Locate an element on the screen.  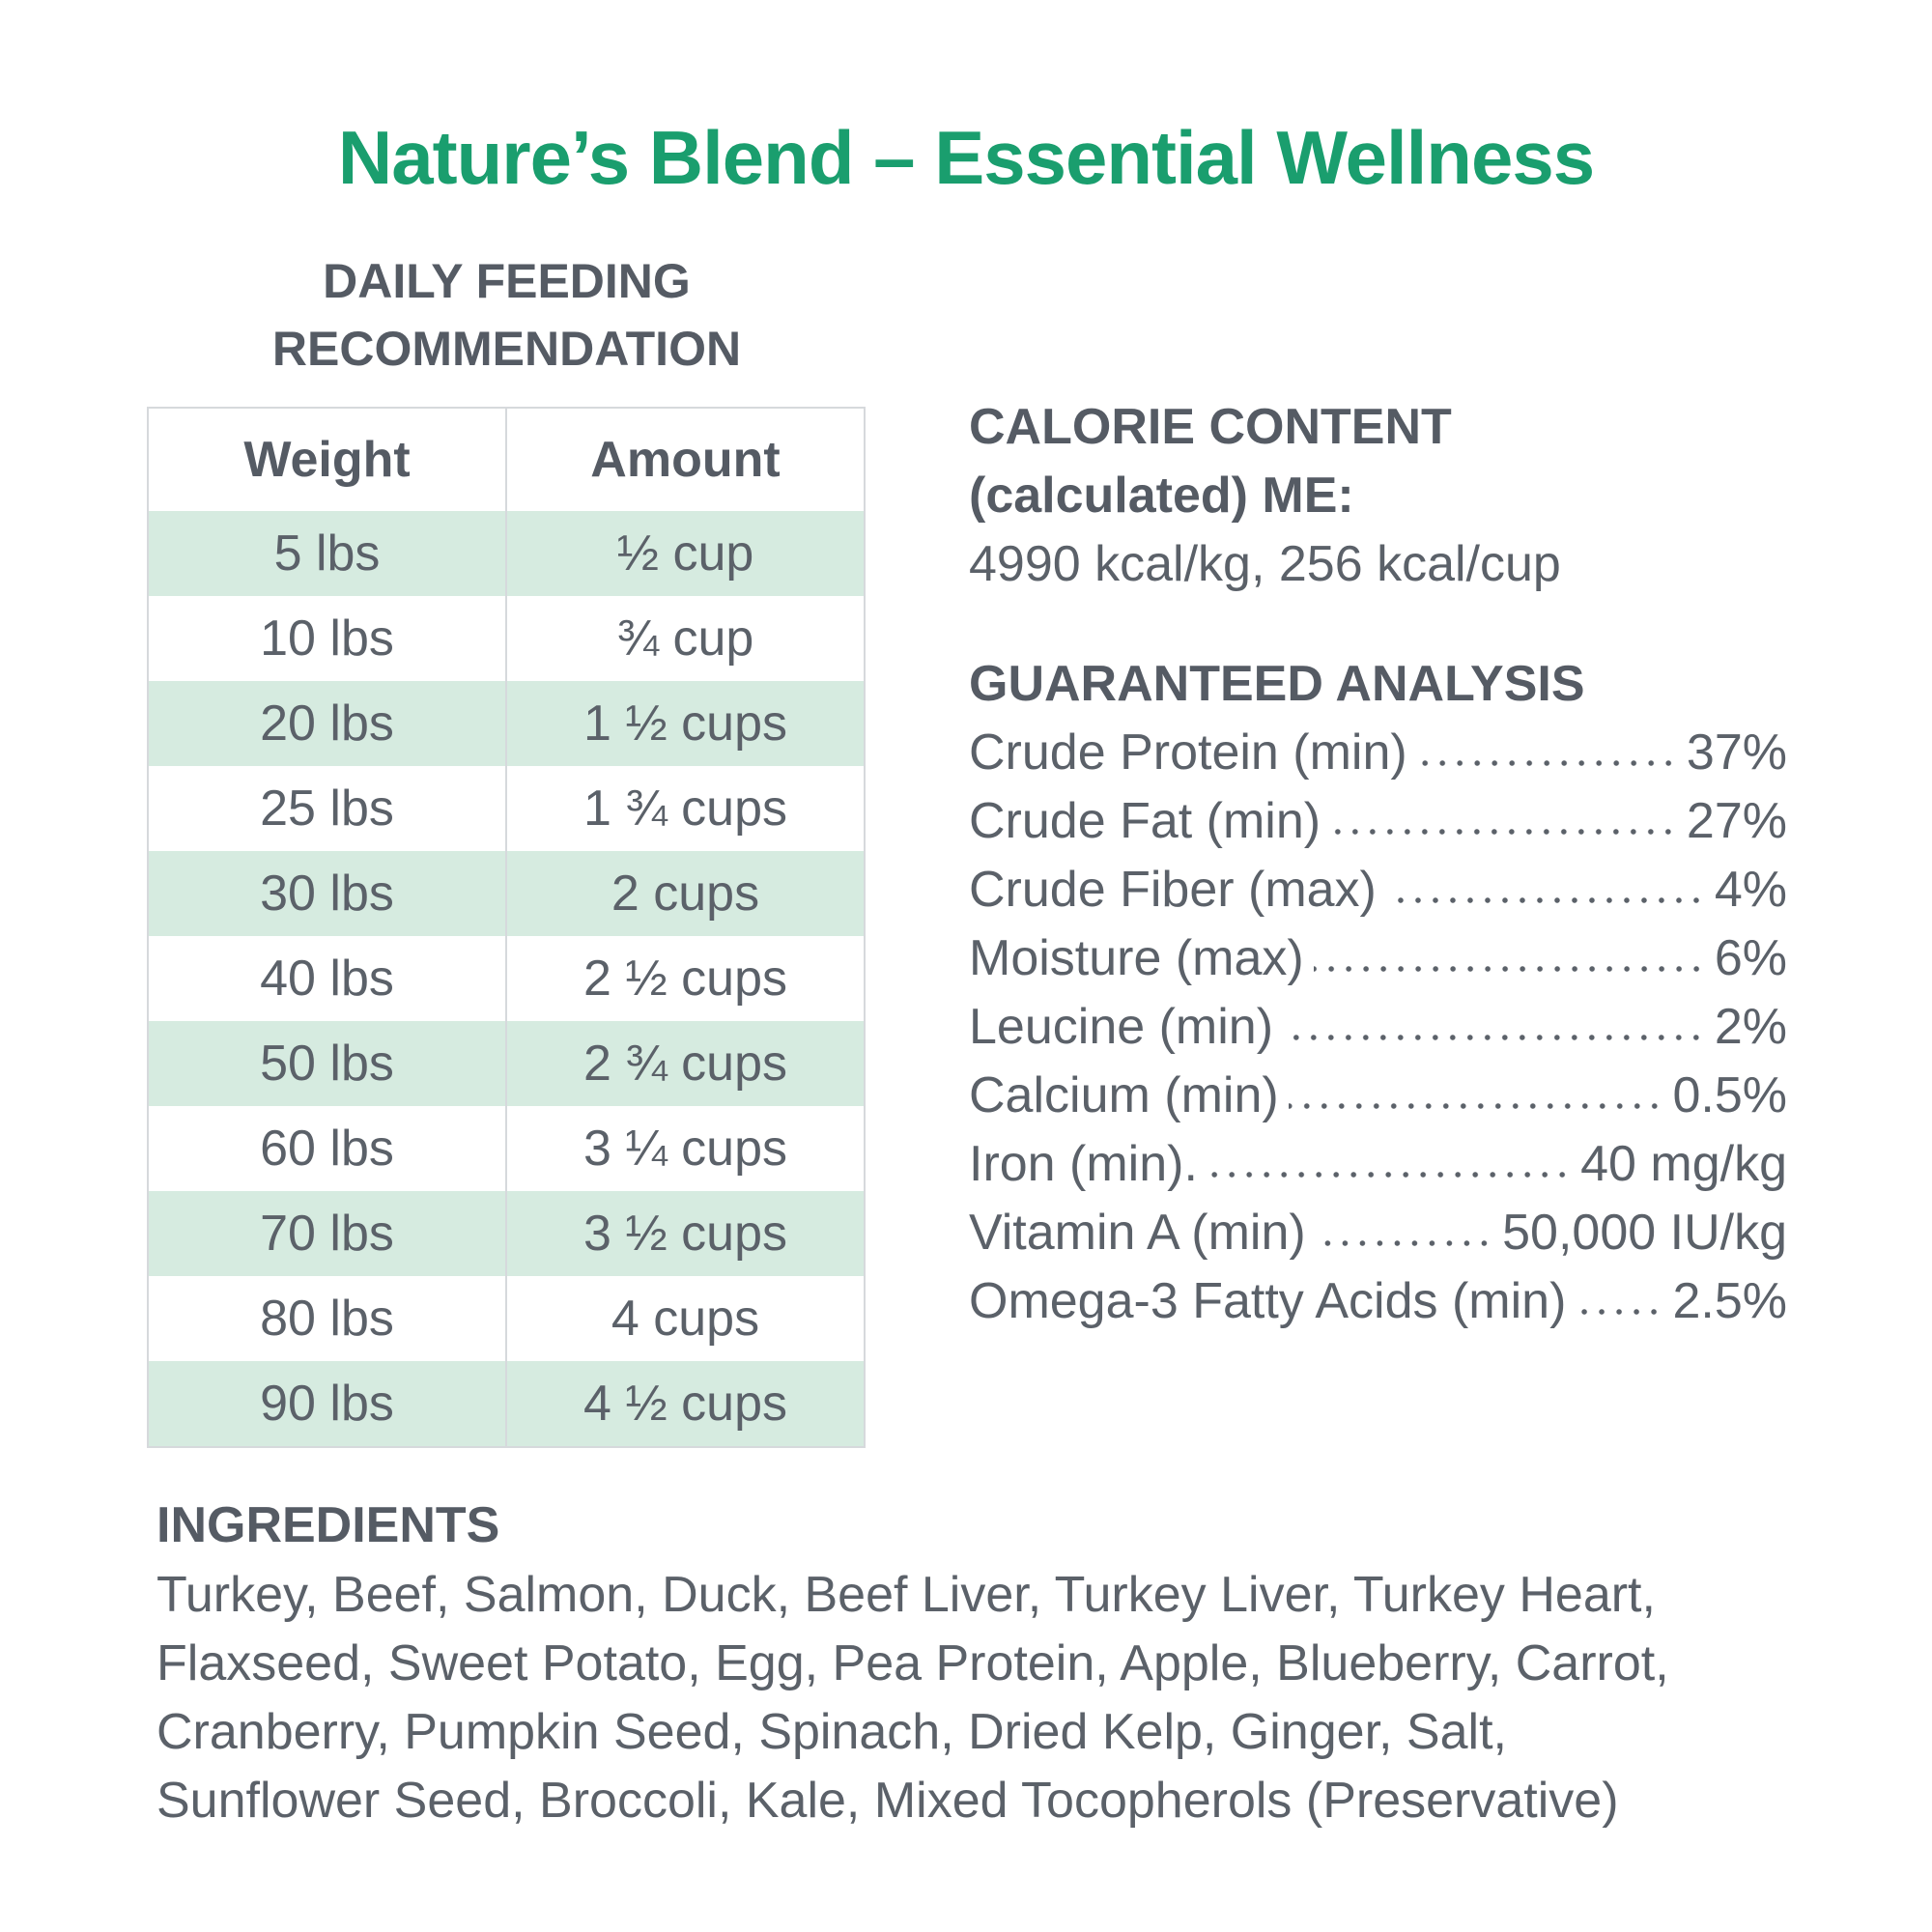
analysis-row: Leucine (min) 2% is located at coordinates (1378, 1027).